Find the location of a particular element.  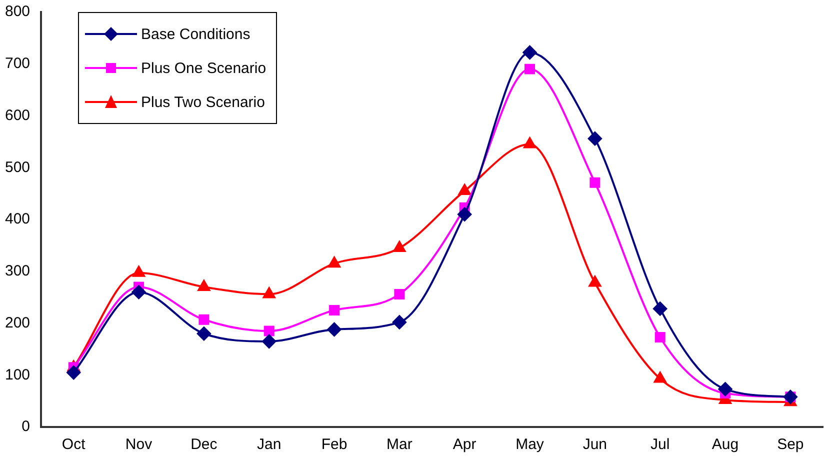

y-tick-label: 800 is located at coordinates (17, 11).